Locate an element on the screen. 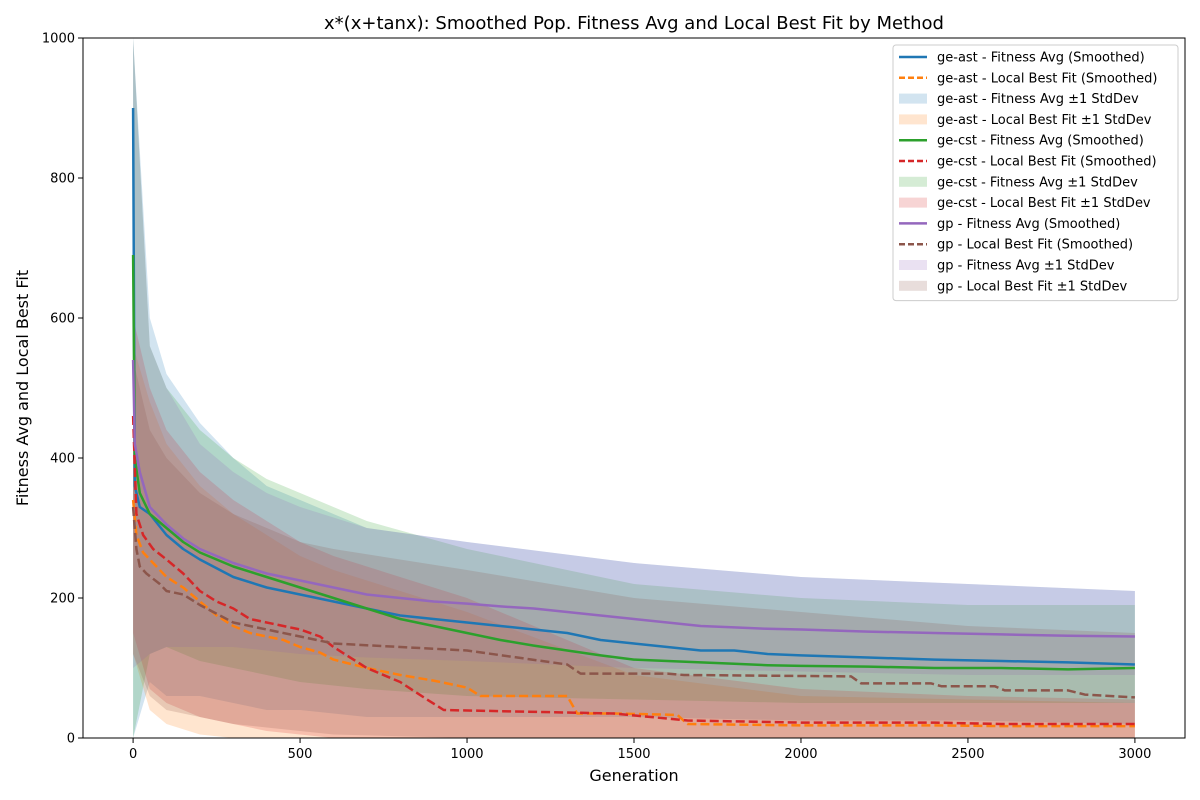 Image resolution: width=1200 pixels, height=800 pixels. y-axis-label: Fitness Avg and Local Best Fit is located at coordinates (22, 388).